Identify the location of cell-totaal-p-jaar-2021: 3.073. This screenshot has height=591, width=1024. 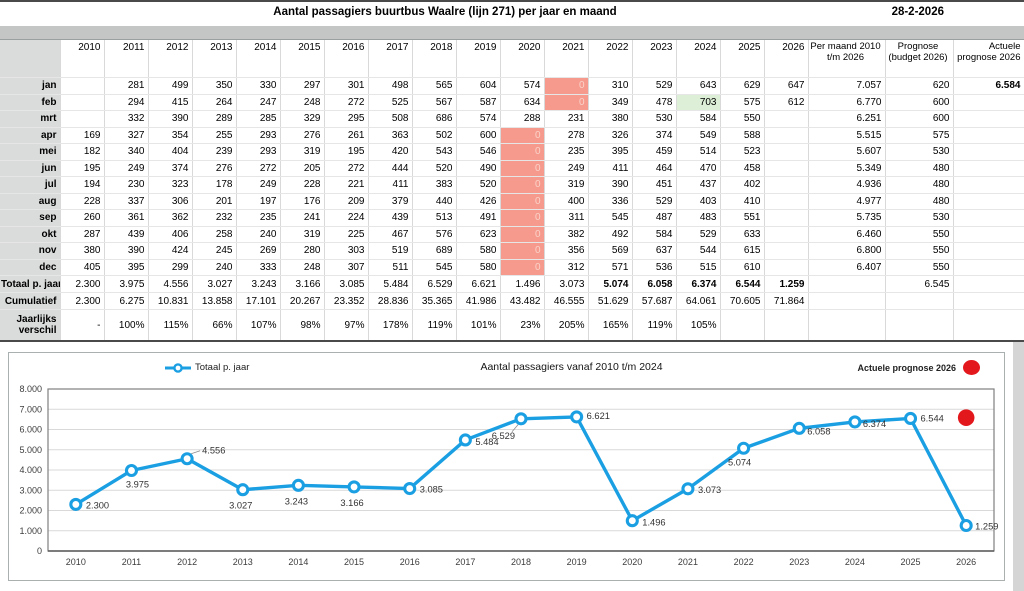
(566, 284).